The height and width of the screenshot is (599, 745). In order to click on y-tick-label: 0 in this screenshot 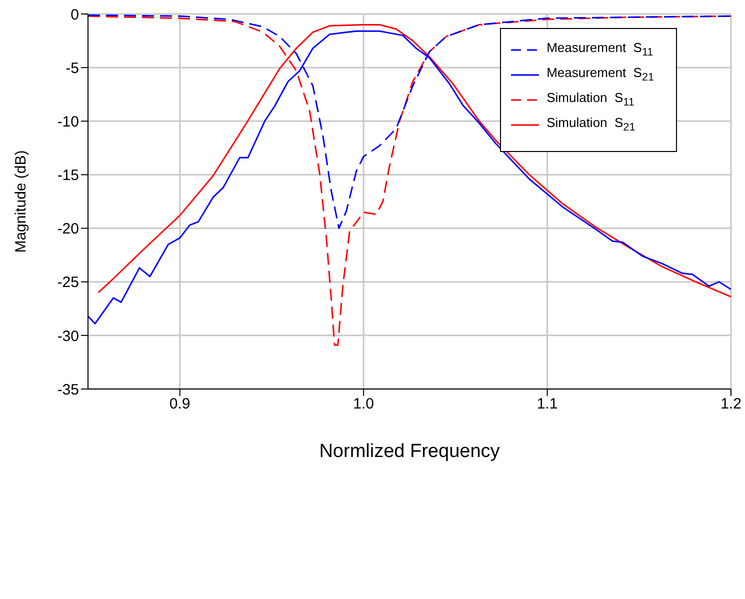, I will do `click(74, 15)`.